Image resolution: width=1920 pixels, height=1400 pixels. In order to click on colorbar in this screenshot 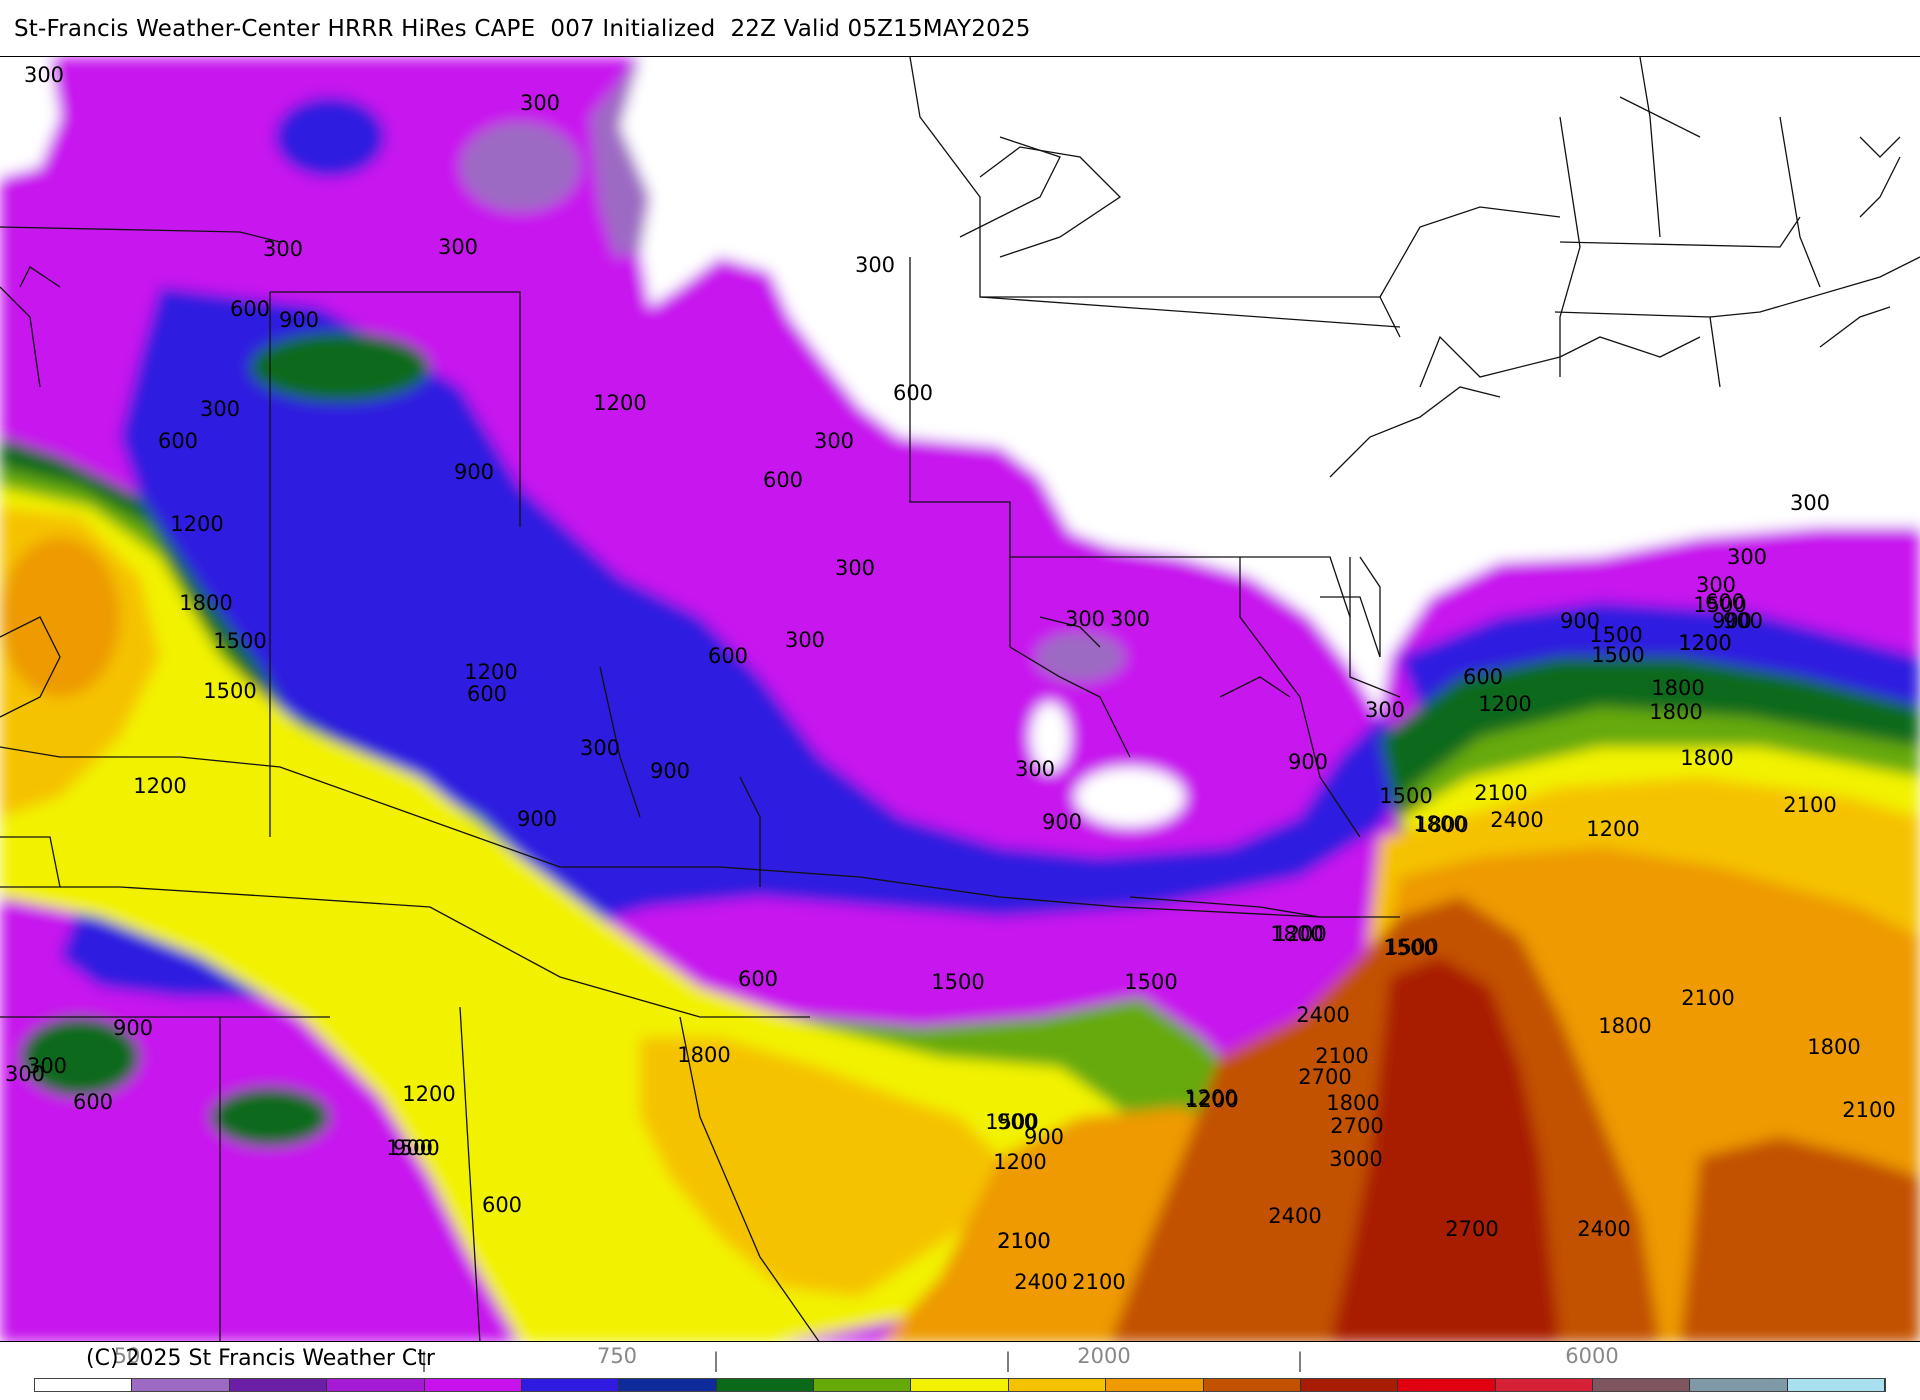, I will do `click(960, 1385)`.